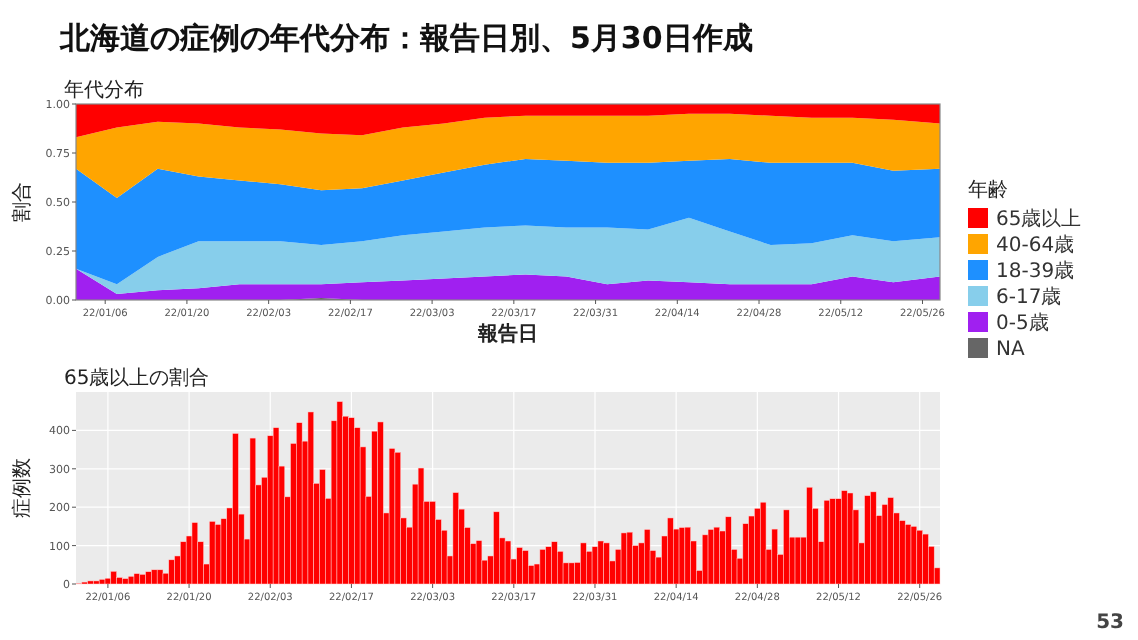 Image resolution: width=1138 pixels, height=640 pixels. What do you see at coordinates (104, 90) in the screenshot?
I see `chart-subtitle: 年代分布` at bounding box center [104, 90].